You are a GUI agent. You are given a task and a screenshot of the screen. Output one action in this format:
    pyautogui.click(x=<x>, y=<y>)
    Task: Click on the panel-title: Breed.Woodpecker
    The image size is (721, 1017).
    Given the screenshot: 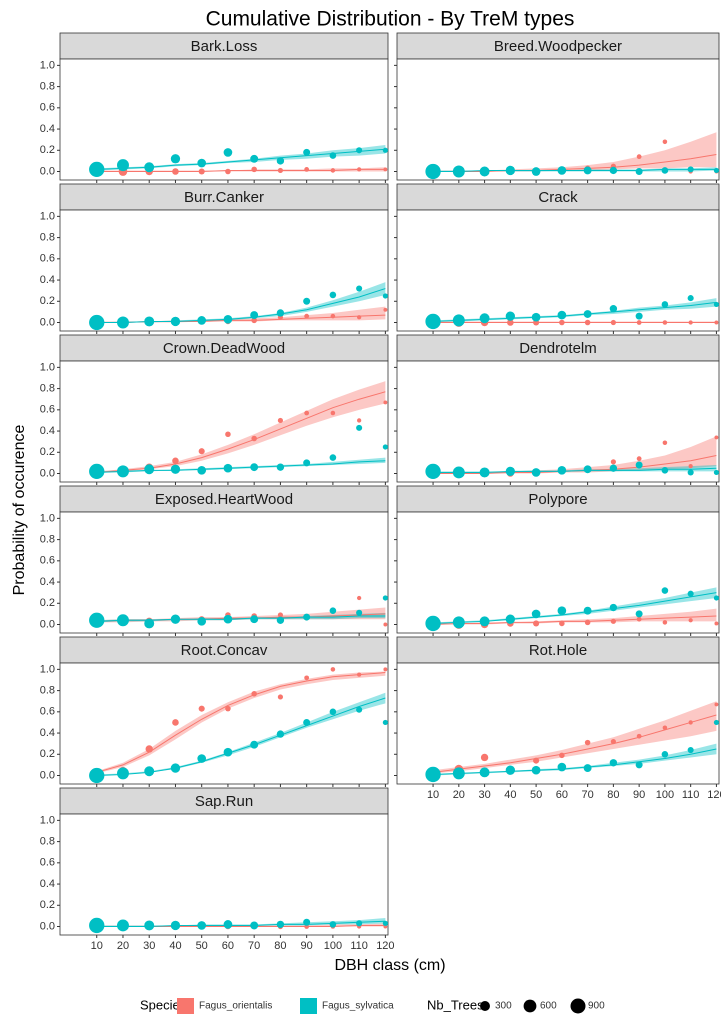 What is the action you would take?
    pyautogui.click(x=558, y=46)
    